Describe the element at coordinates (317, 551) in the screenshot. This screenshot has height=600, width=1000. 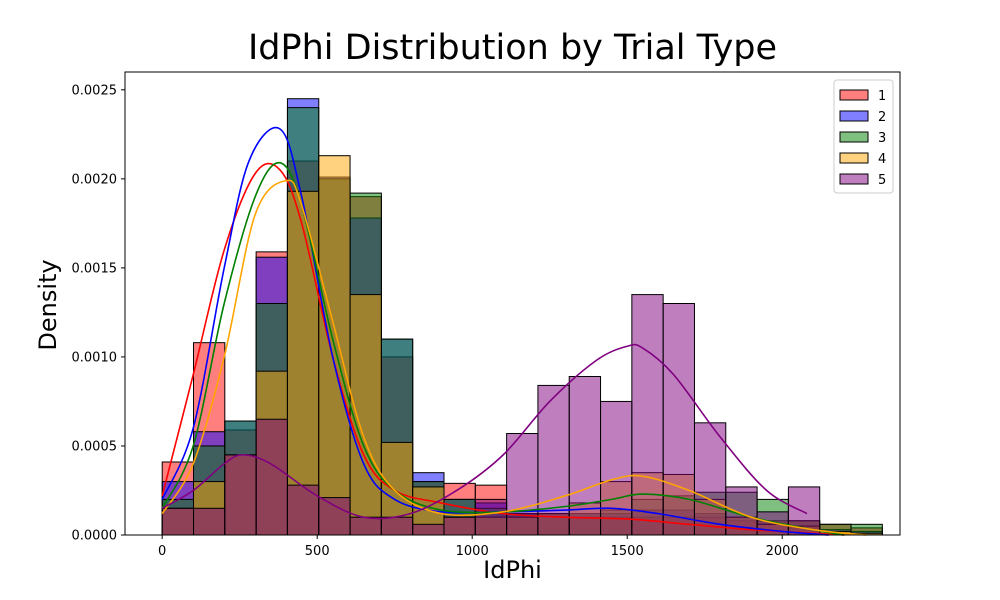
I see `x-tick-label: 500` at that location.